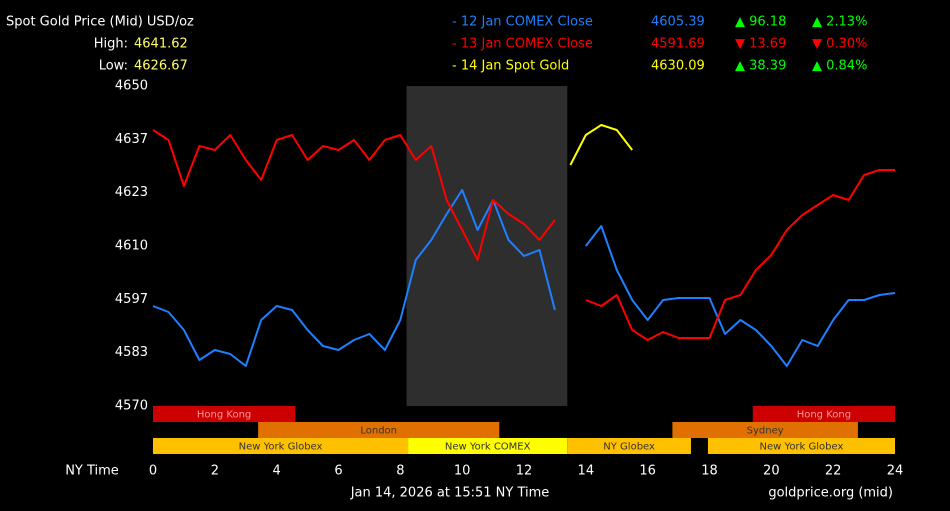 The image size is (950, 511). What do you see at coordinates (510, 66) in the screenshot?
I see `legend-name: - 14 Jan Spot Gold` at bounding box center [510, 66].